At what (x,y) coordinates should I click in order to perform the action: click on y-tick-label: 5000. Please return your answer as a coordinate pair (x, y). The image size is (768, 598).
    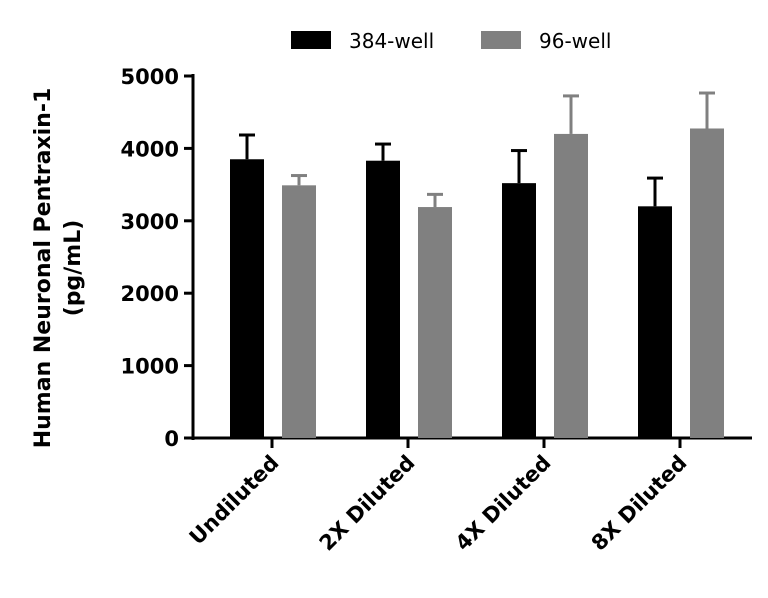
    Looking at the image, I should click on (150, 77).